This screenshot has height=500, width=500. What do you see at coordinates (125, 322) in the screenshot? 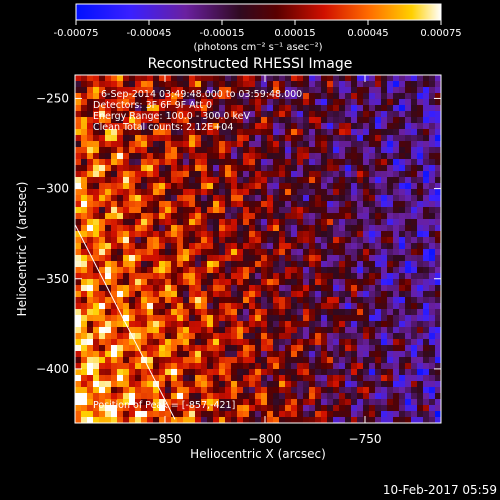
I see `limb-line` at bounding box center [125, 322].